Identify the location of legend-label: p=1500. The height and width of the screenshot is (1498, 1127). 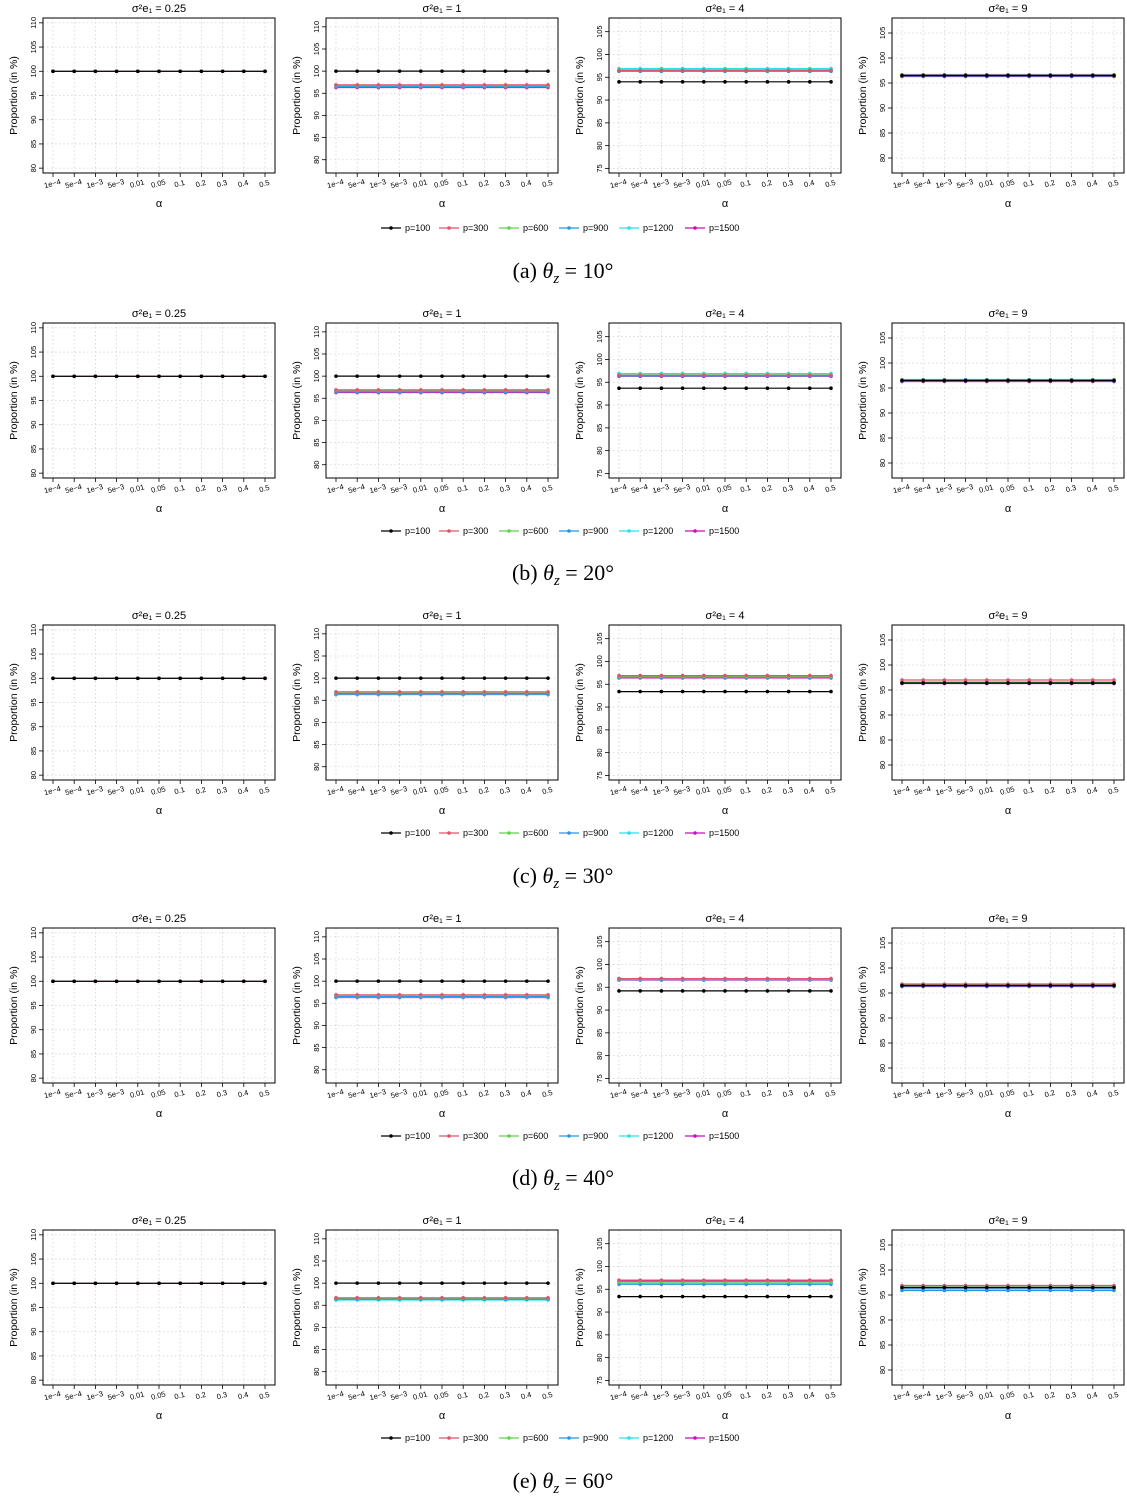
(724, 531).